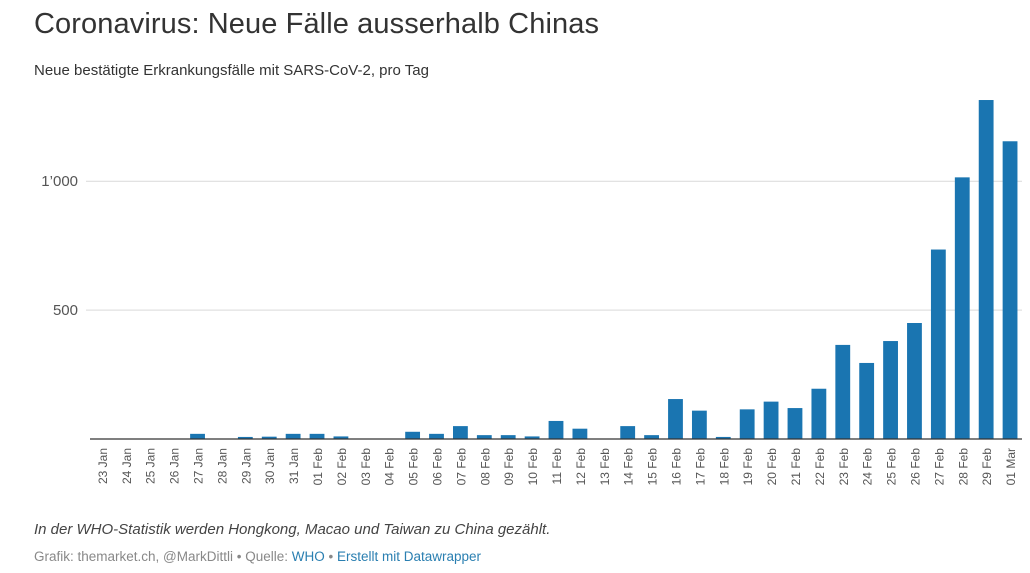 The height and width of the screenshot is (573, 1030). I want to click on x-tick-label: 23 Jan, so click(103, 466).